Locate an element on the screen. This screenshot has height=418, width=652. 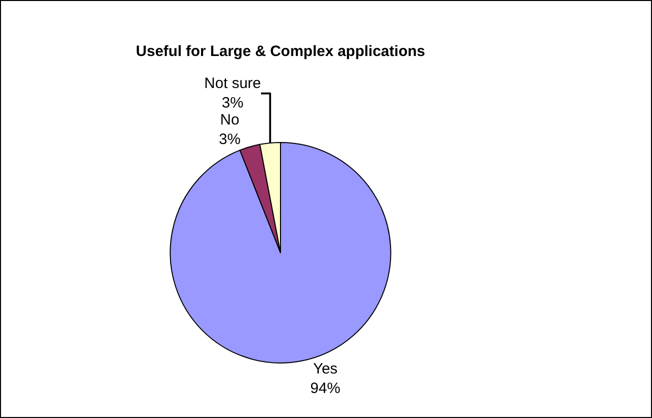
data-label: 94% is located at coordinates (325, 388).